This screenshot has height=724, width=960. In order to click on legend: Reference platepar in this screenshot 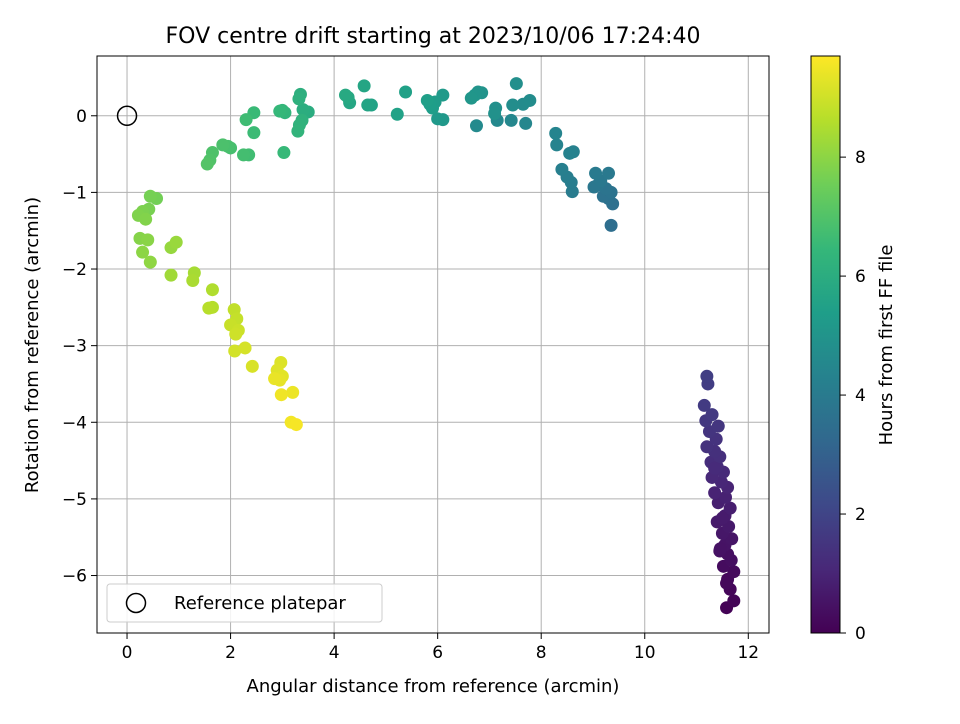, I will do `click(244, 603)`.